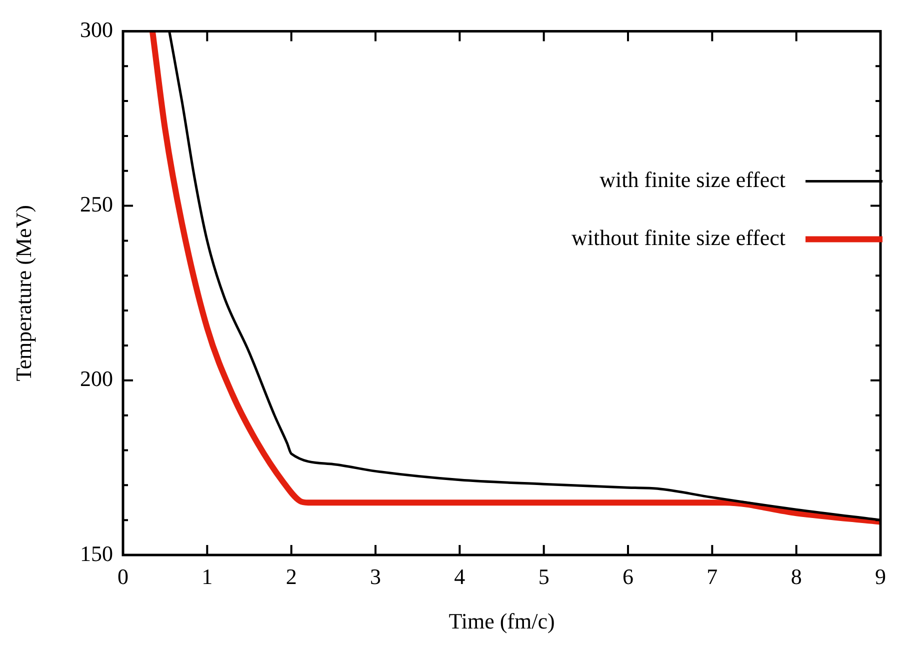 This screenshot has width=904, height=648. What do you see at coordinates (693, 179) in the screenshot?
I see `legend-label: with finite size effect` at bounding box center [693, 179].